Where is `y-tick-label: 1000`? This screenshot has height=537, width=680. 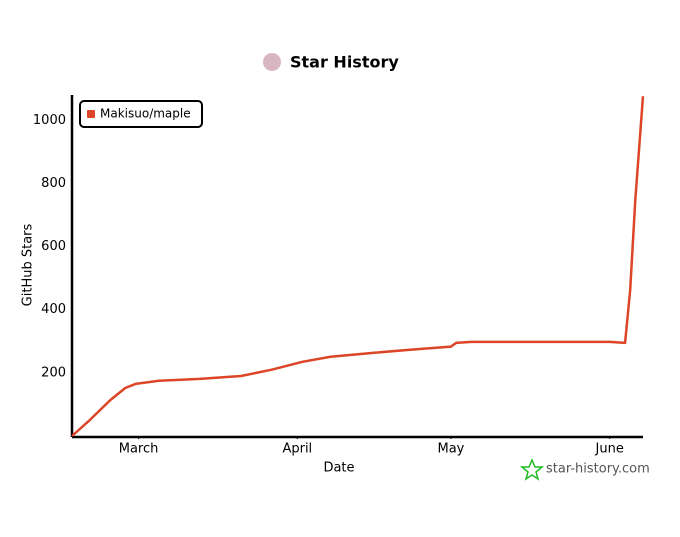 y-tick-label: 1000 is located at coordinates (49, 120).